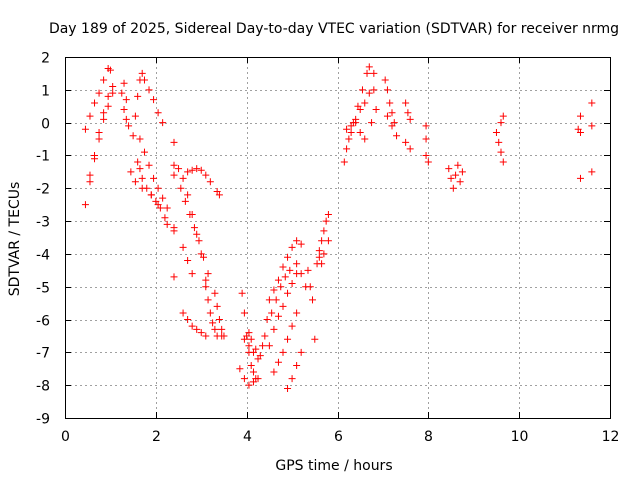  I want to click on x-axis-label: GPS time / hours, so click(333, 466).